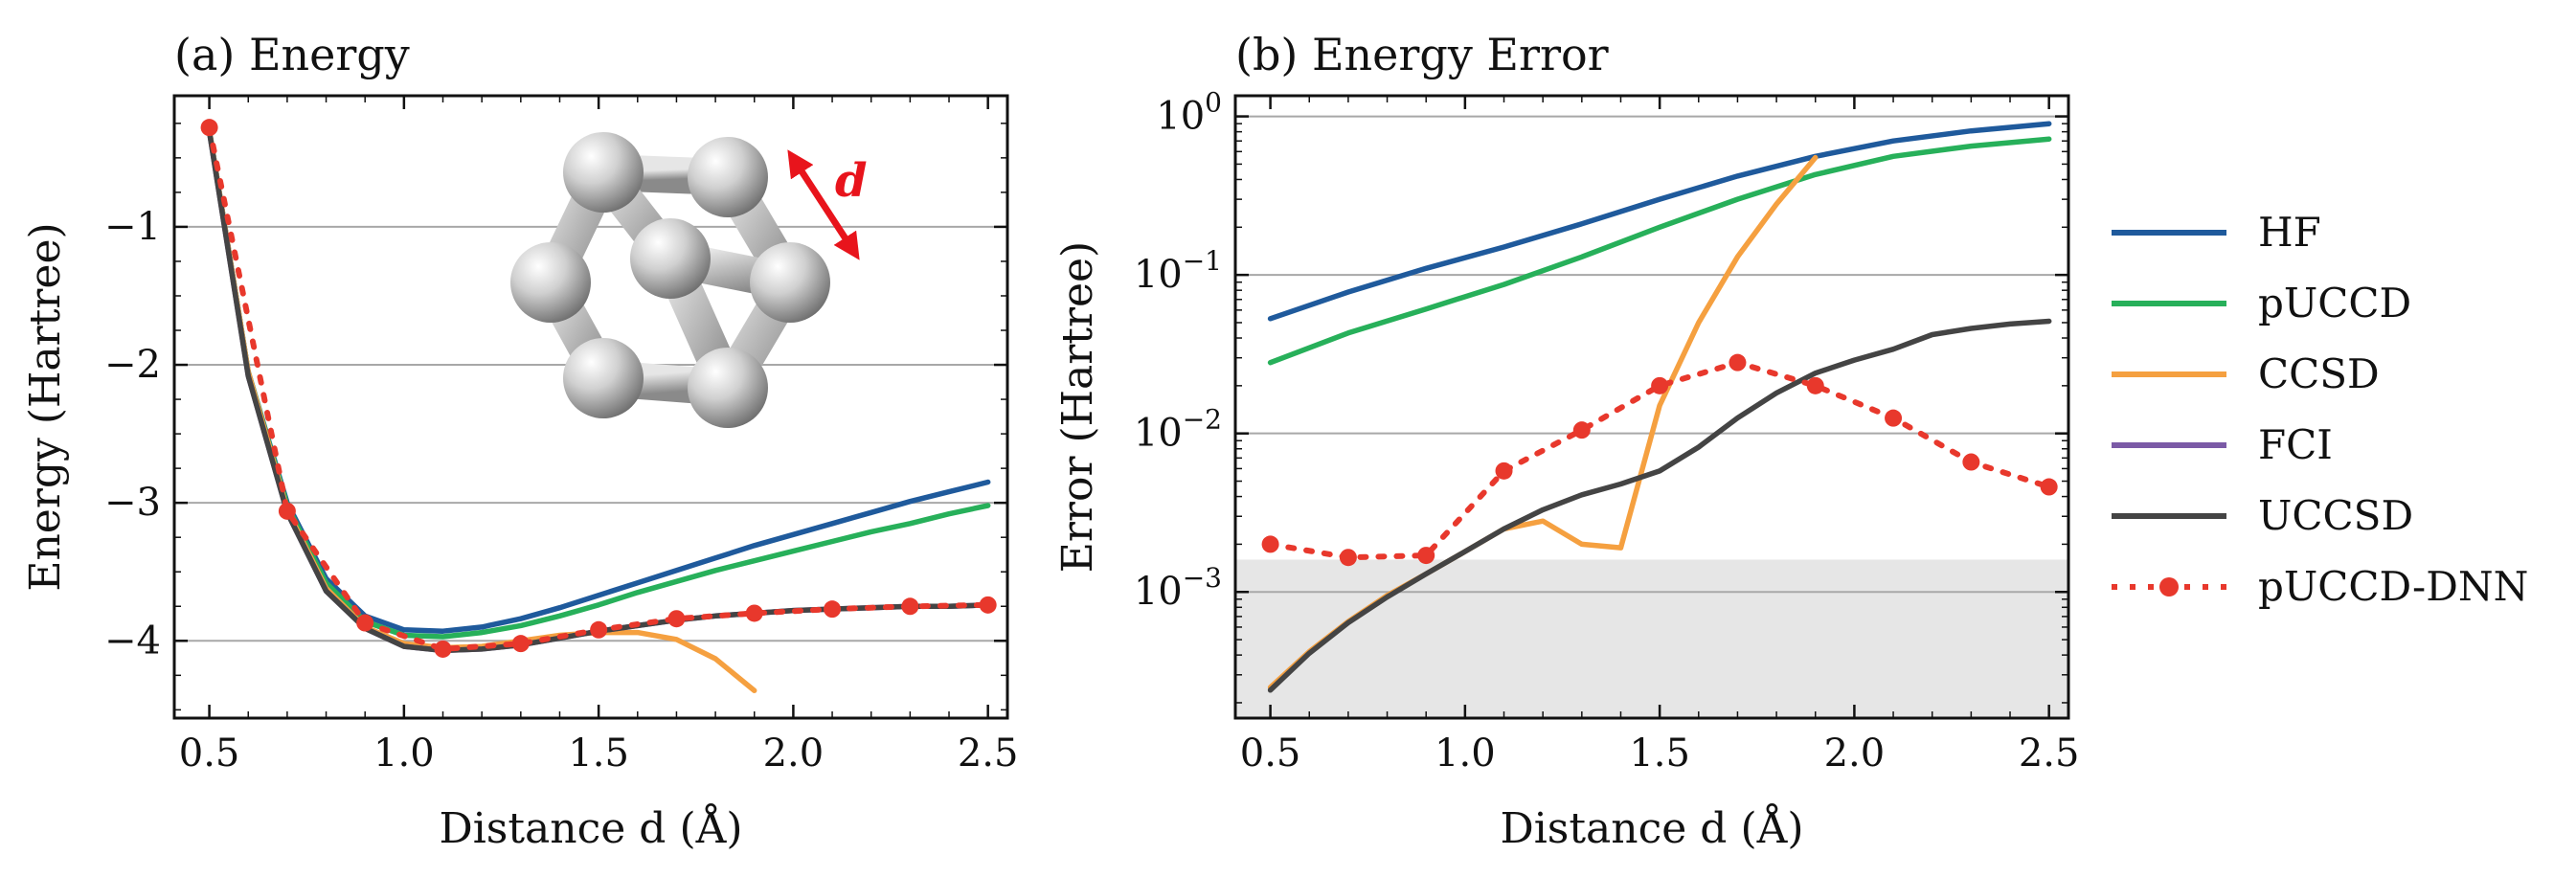  Describe the element at coordinates (1077, 407) in the screenshot. I see `panel-b-ylabel: Error (Hartree)` at that location.